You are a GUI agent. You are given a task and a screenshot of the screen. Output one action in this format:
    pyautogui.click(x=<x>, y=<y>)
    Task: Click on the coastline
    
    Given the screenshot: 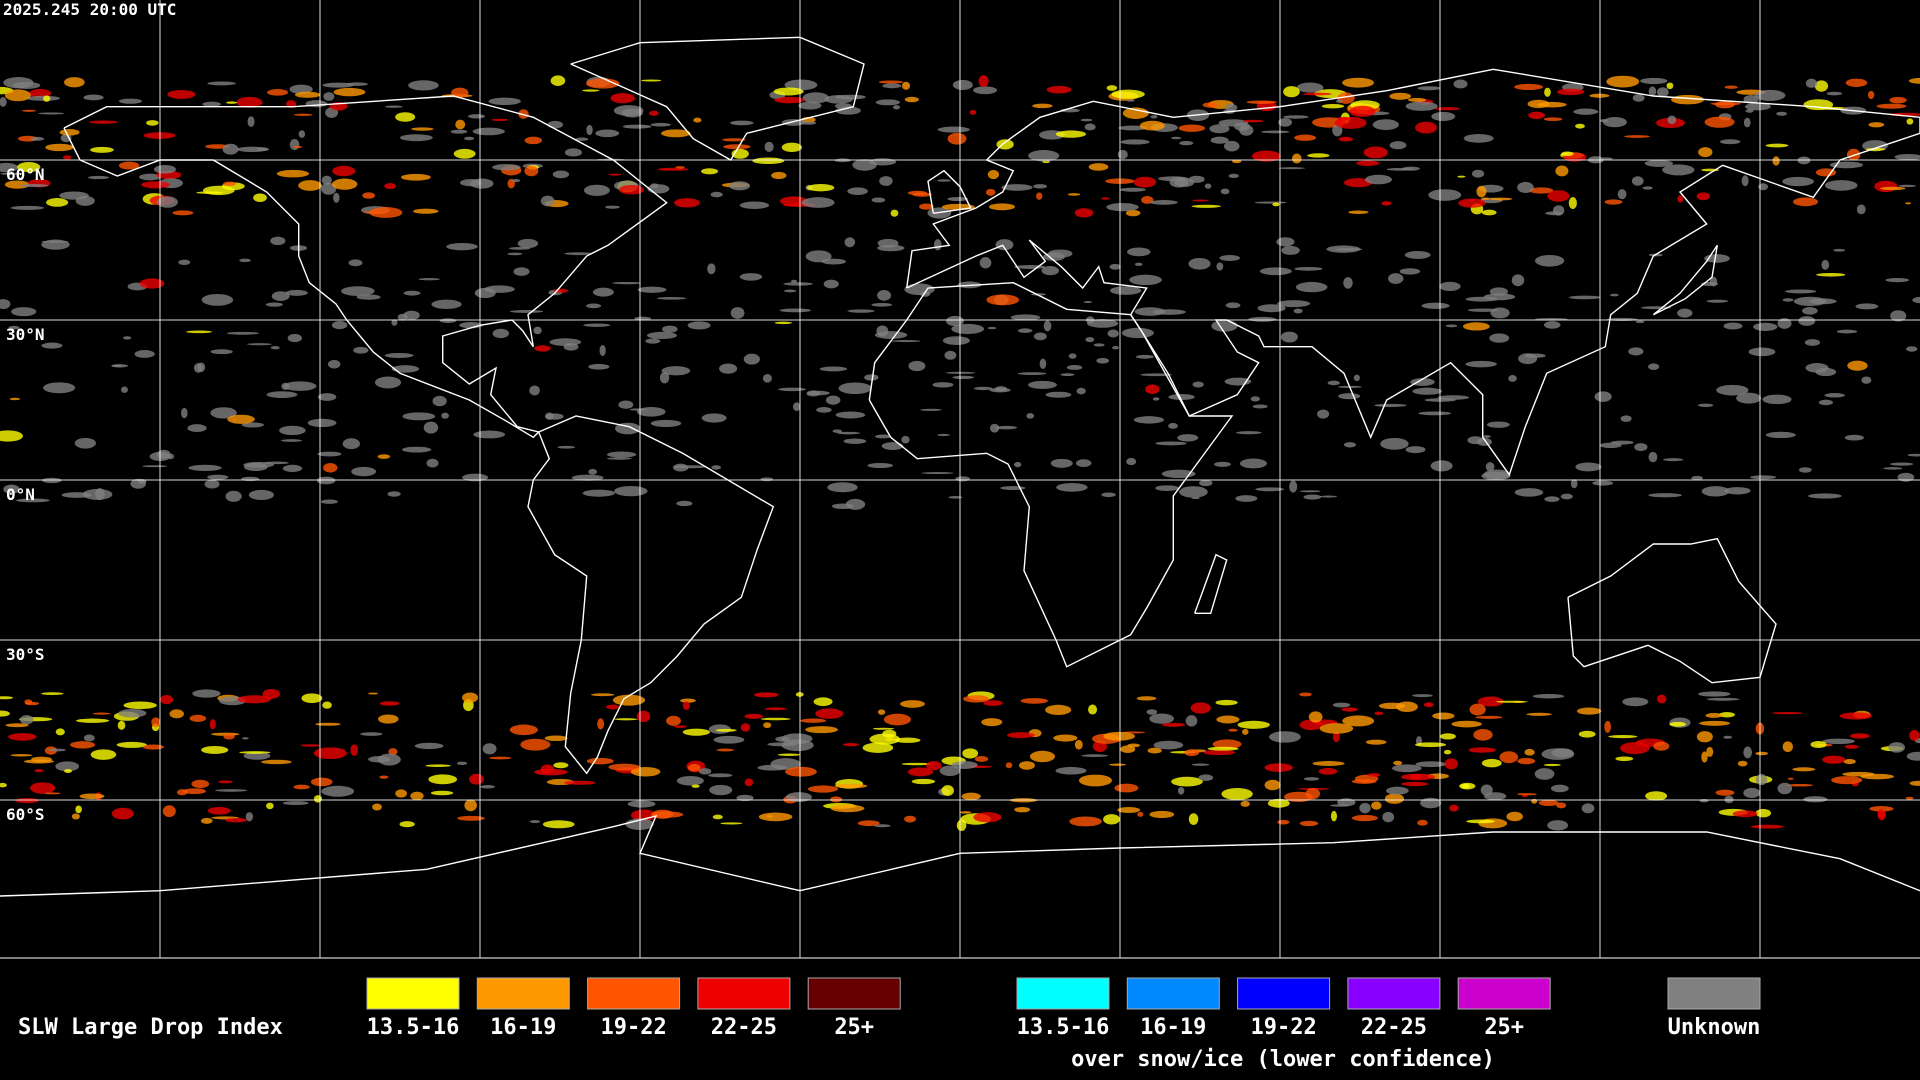 What is the action you would take?
    pyautogui.click(x=1051, y=474)
    